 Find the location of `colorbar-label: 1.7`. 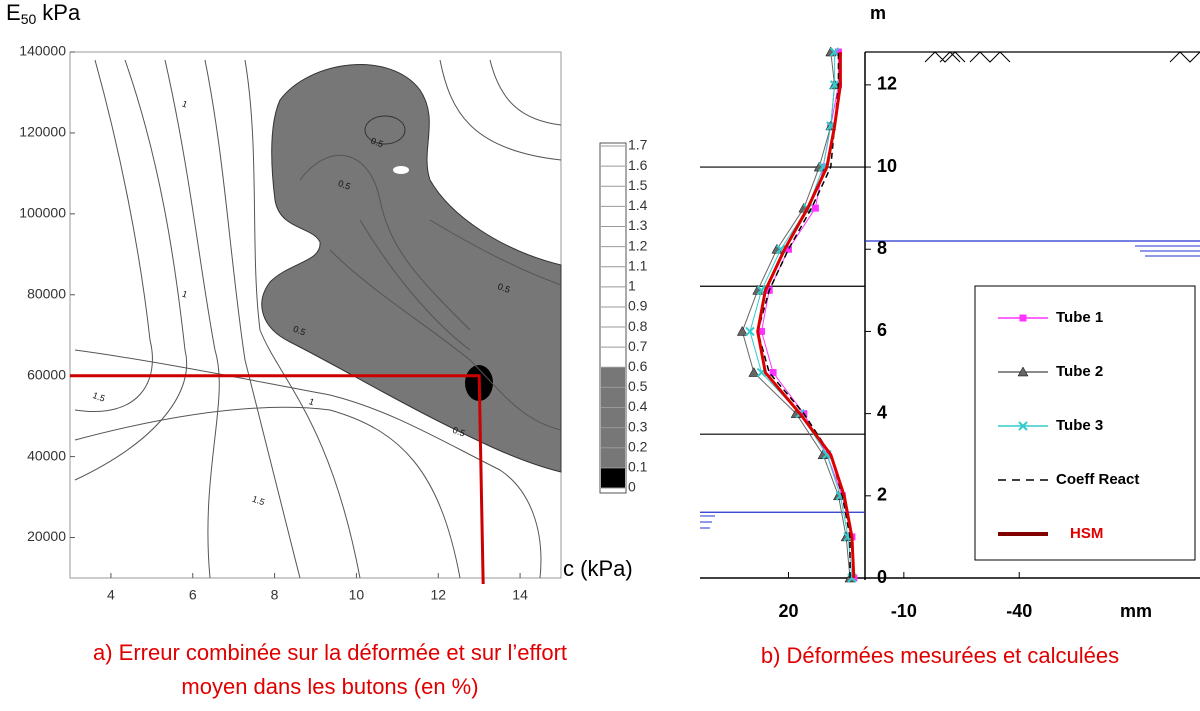

colorbar-label: 1.7 is located at coordinates (638, 145).